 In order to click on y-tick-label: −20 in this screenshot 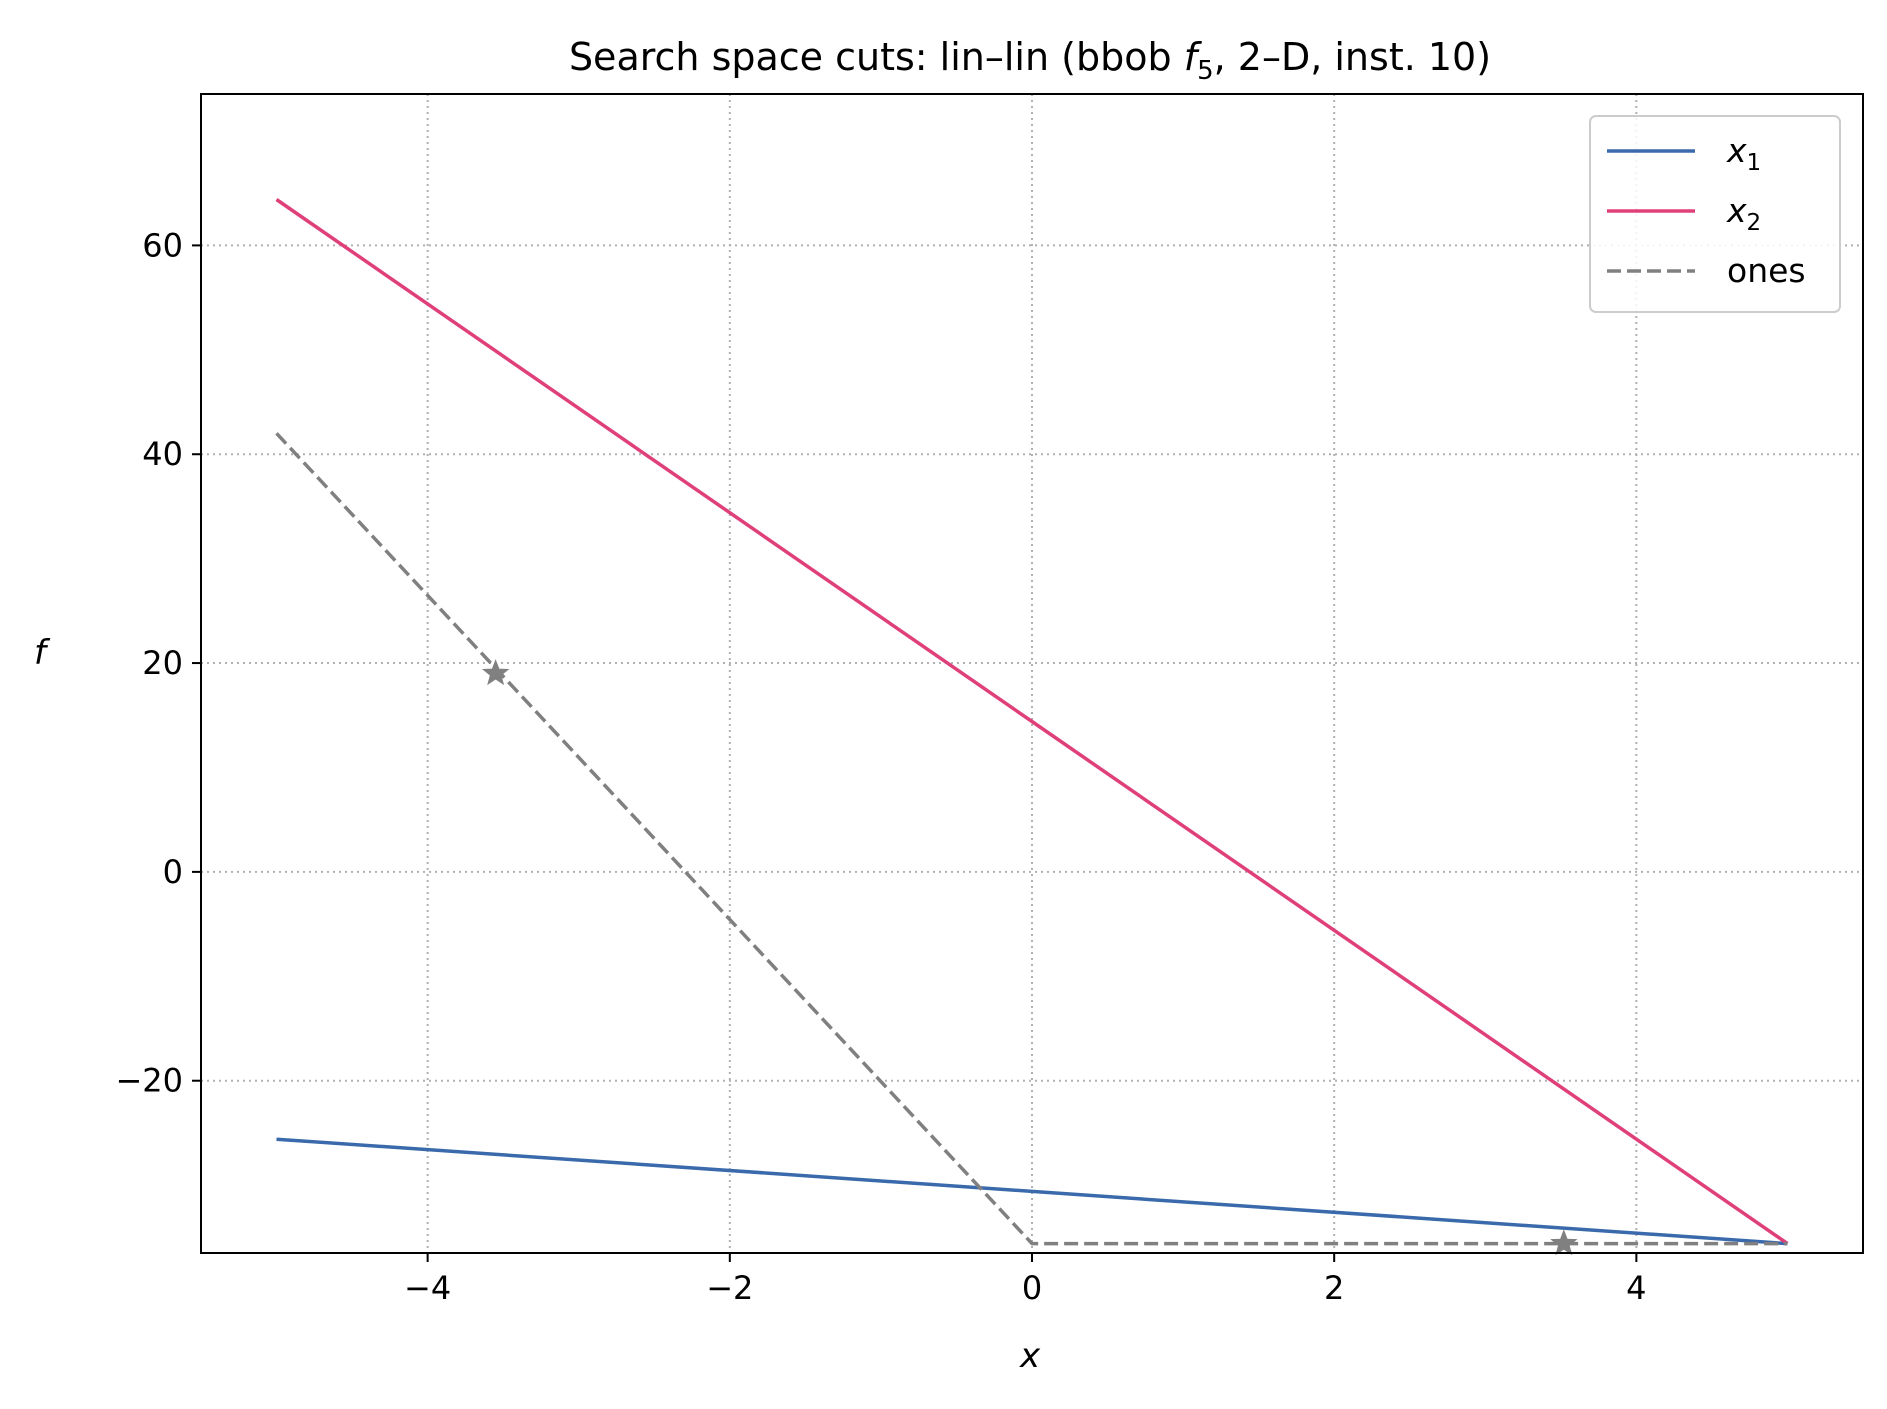, I will do `click(149, 1081)`.